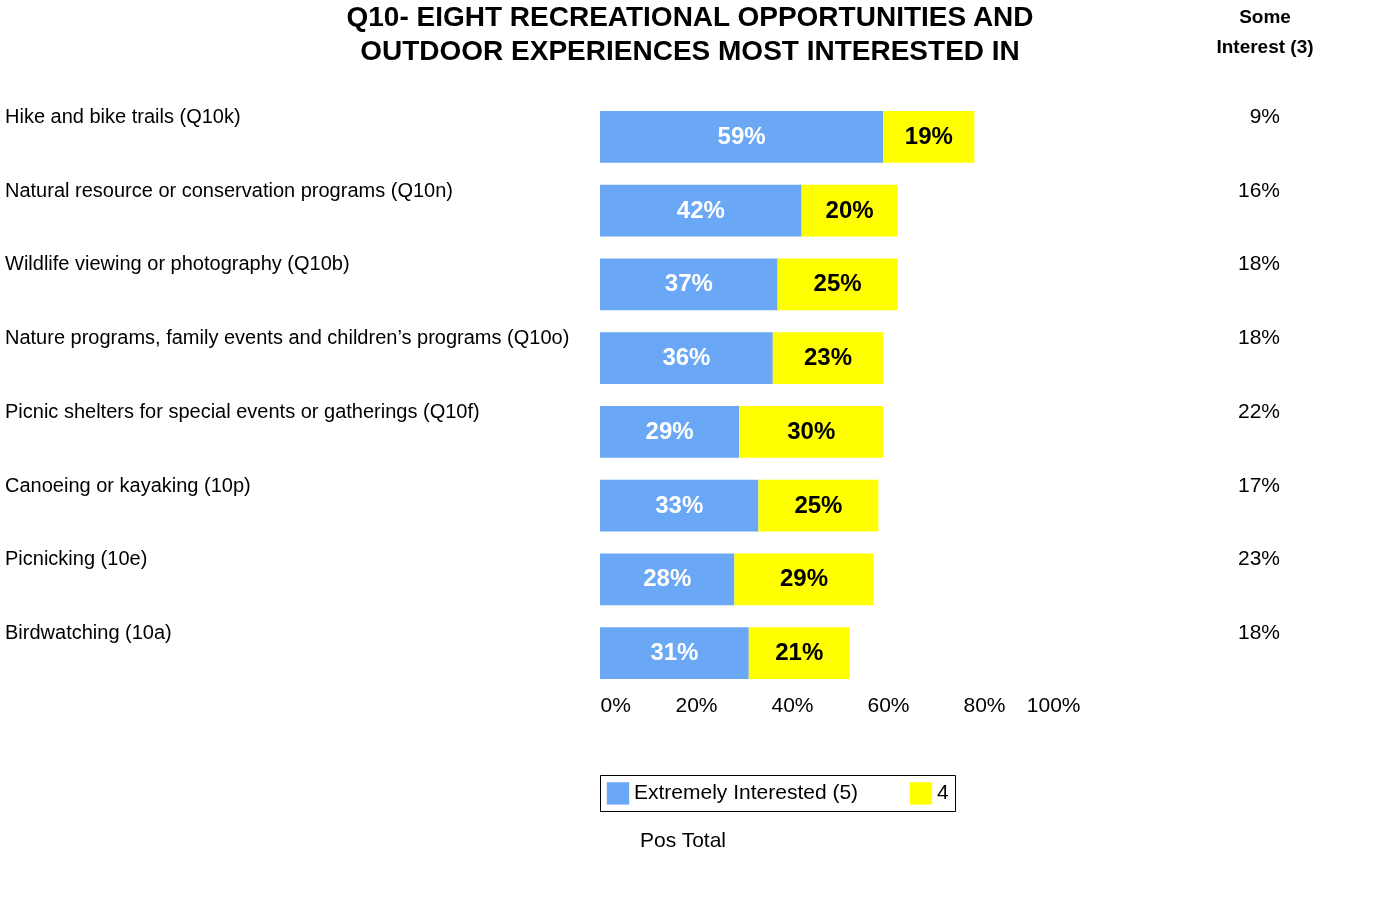 This screenshot has height=910, width=1385. Describe the element at coordinates (984, 704) in the screenshot. I see `x-tick-label: 80%` at that location.